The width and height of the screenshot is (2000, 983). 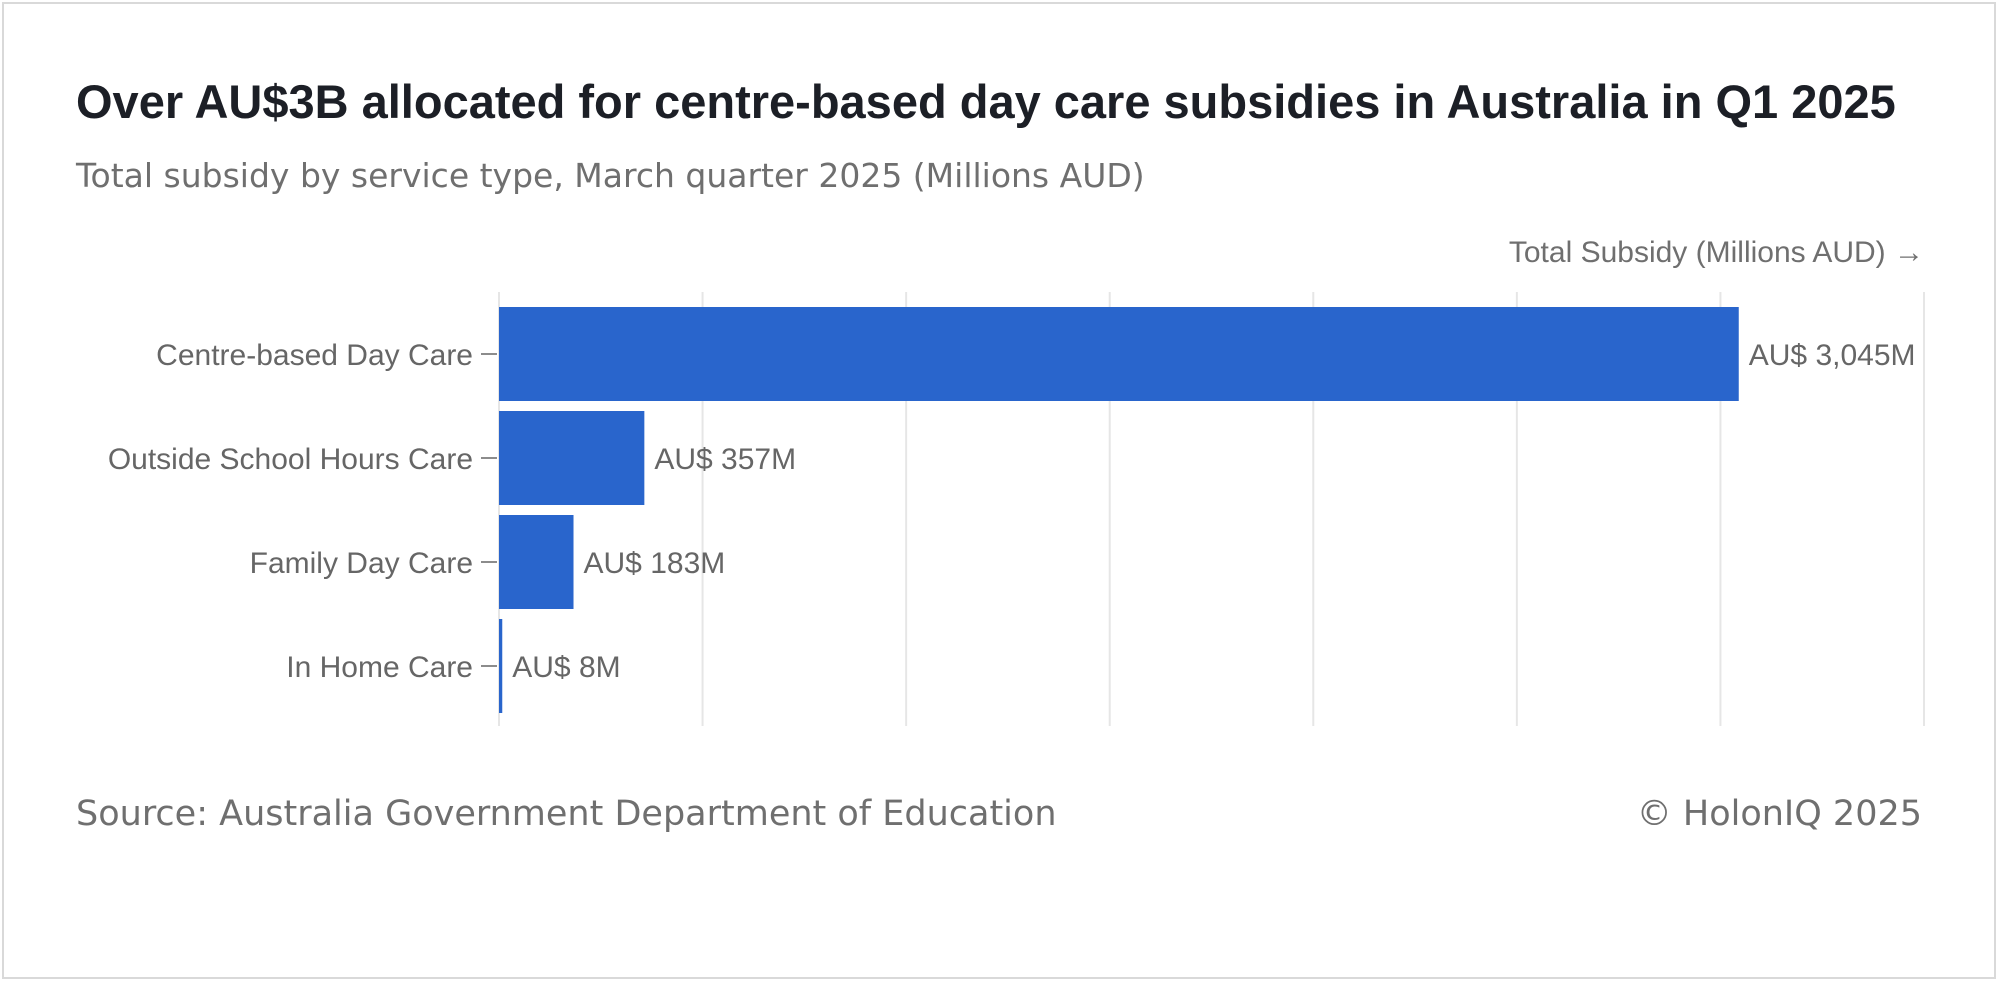 I want to click on x-axis-title: Total Subsidy (Millions AUD) →, so click(x=1716, y=252).